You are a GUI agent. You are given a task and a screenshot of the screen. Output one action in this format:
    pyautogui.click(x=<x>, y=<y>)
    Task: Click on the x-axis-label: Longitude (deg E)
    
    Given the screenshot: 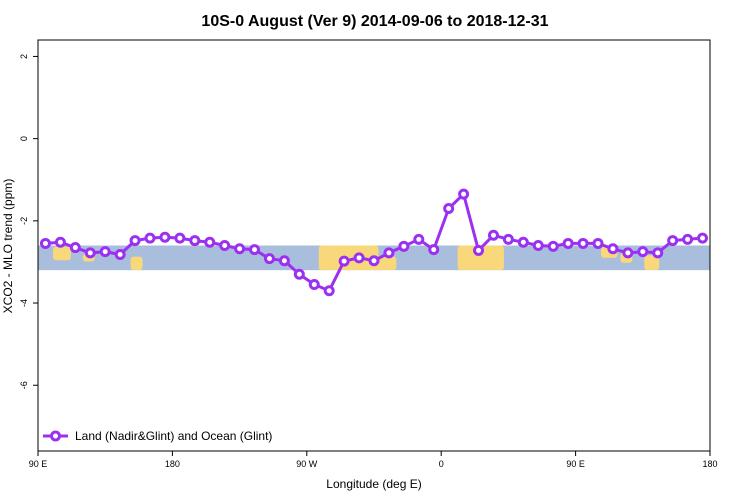 What is the action you would take?
    pyautogui.click(x=373, y=484)
    